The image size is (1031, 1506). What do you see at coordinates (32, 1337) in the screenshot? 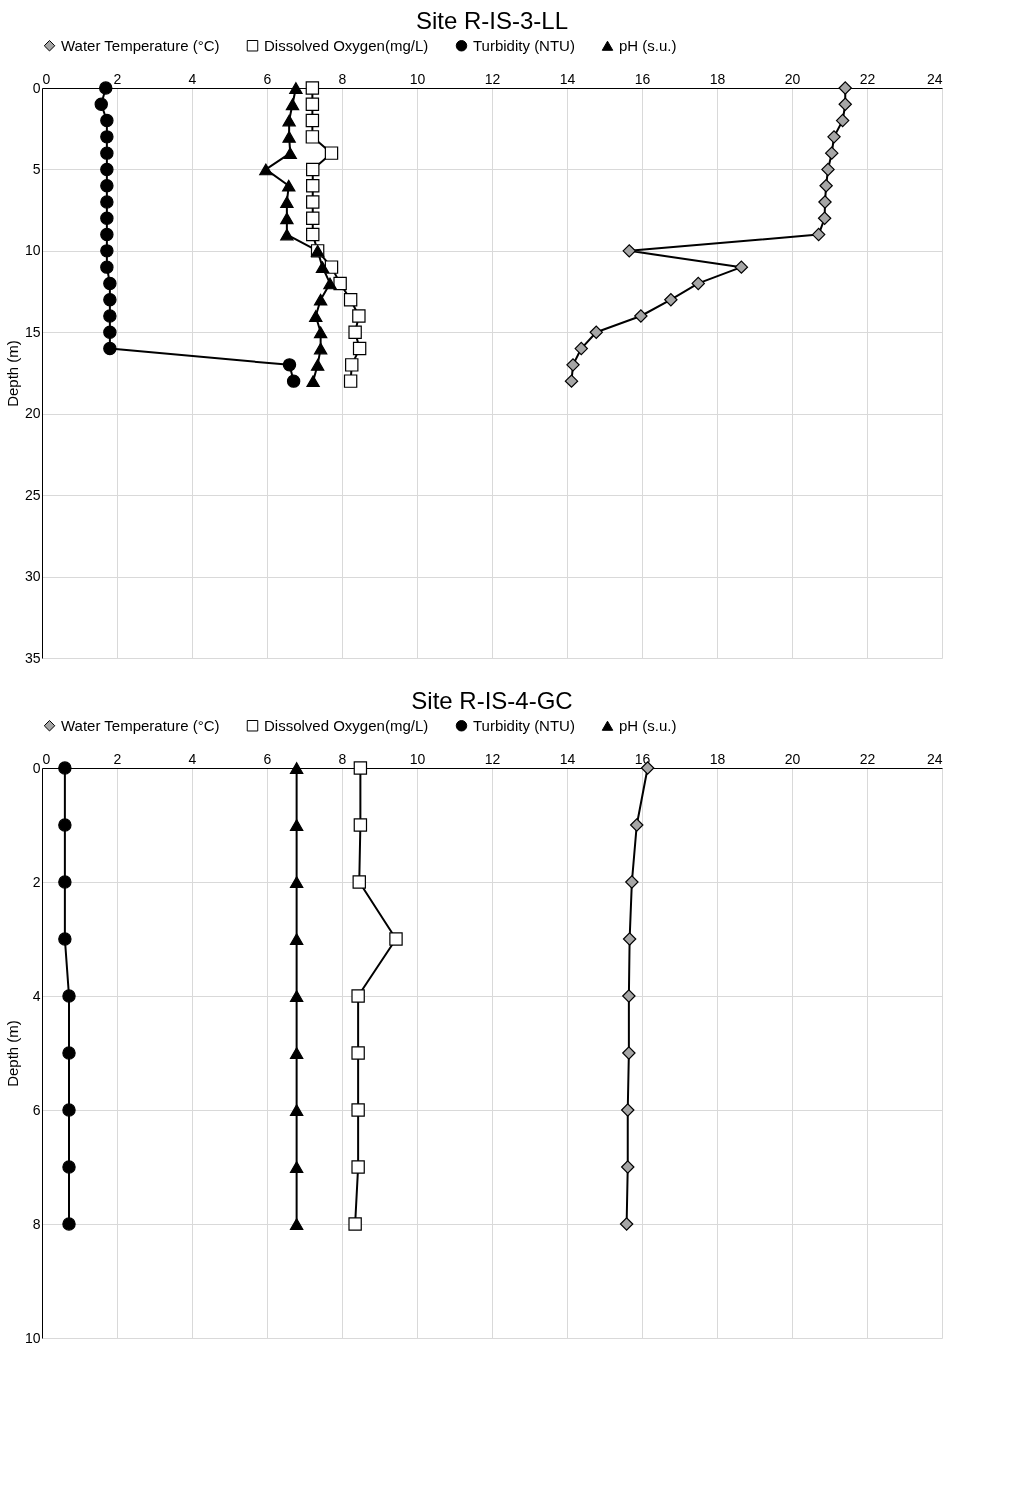
I see `y-tick-label: 10` at bounding box center [32, 1337].